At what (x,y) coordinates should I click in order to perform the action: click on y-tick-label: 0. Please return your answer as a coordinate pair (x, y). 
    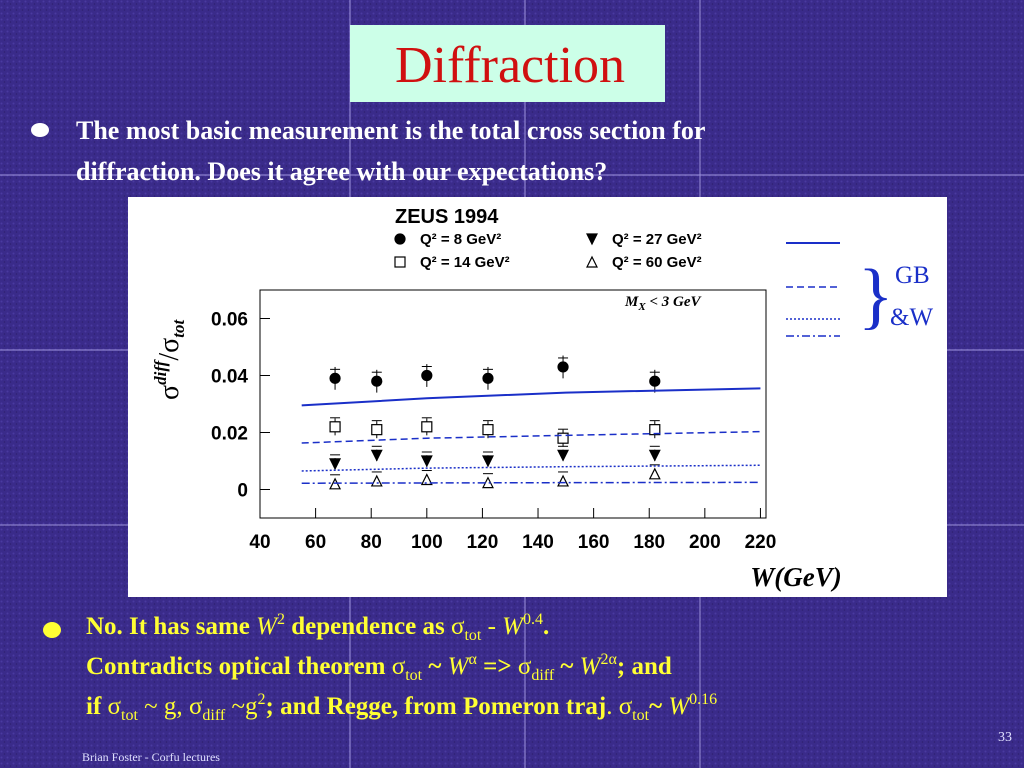
    Looking at the image, I should click on (242, 491).